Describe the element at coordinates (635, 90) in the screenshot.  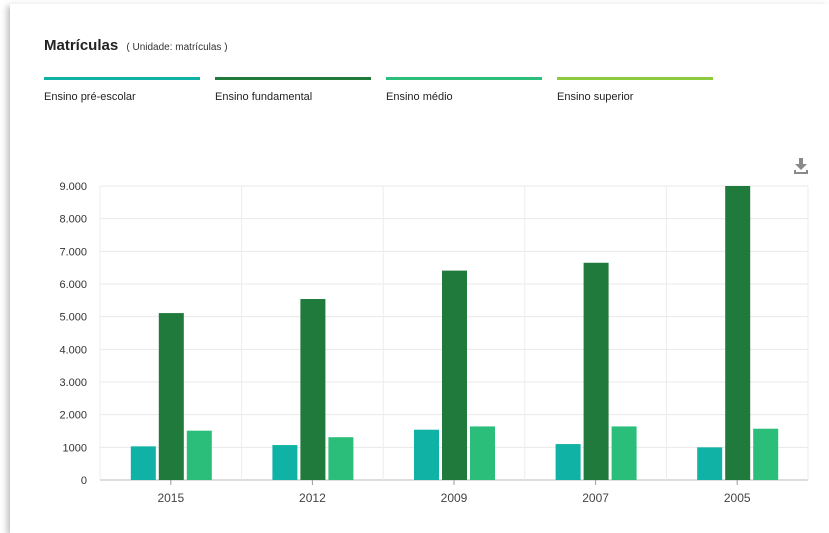
I see `legend-item-superior: Ensino superior` at that location.